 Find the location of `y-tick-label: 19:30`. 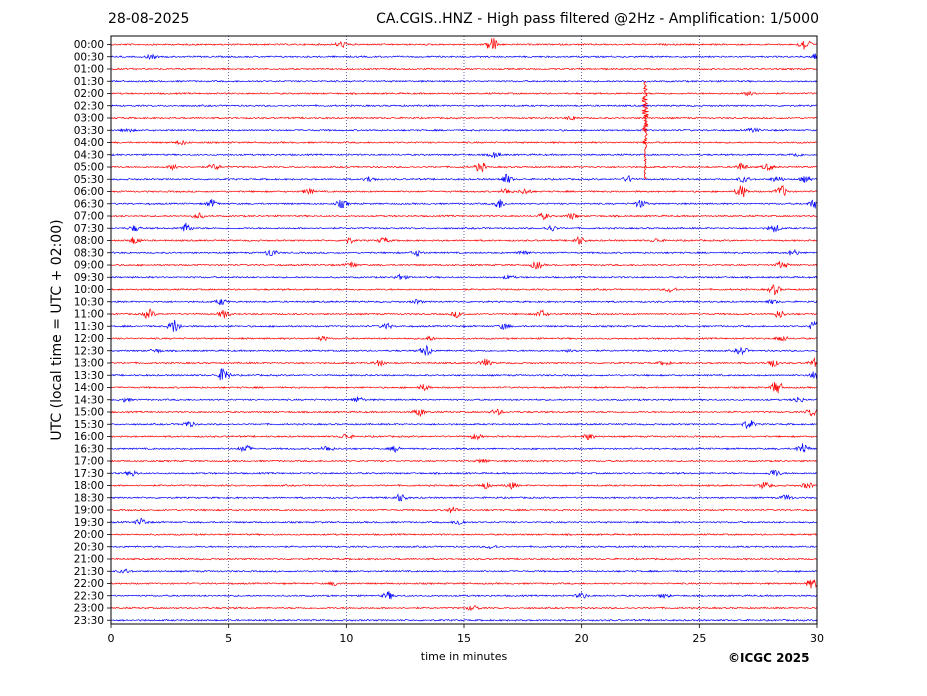

y-tick-label: 19:30 is located at coordinates (89, 523).